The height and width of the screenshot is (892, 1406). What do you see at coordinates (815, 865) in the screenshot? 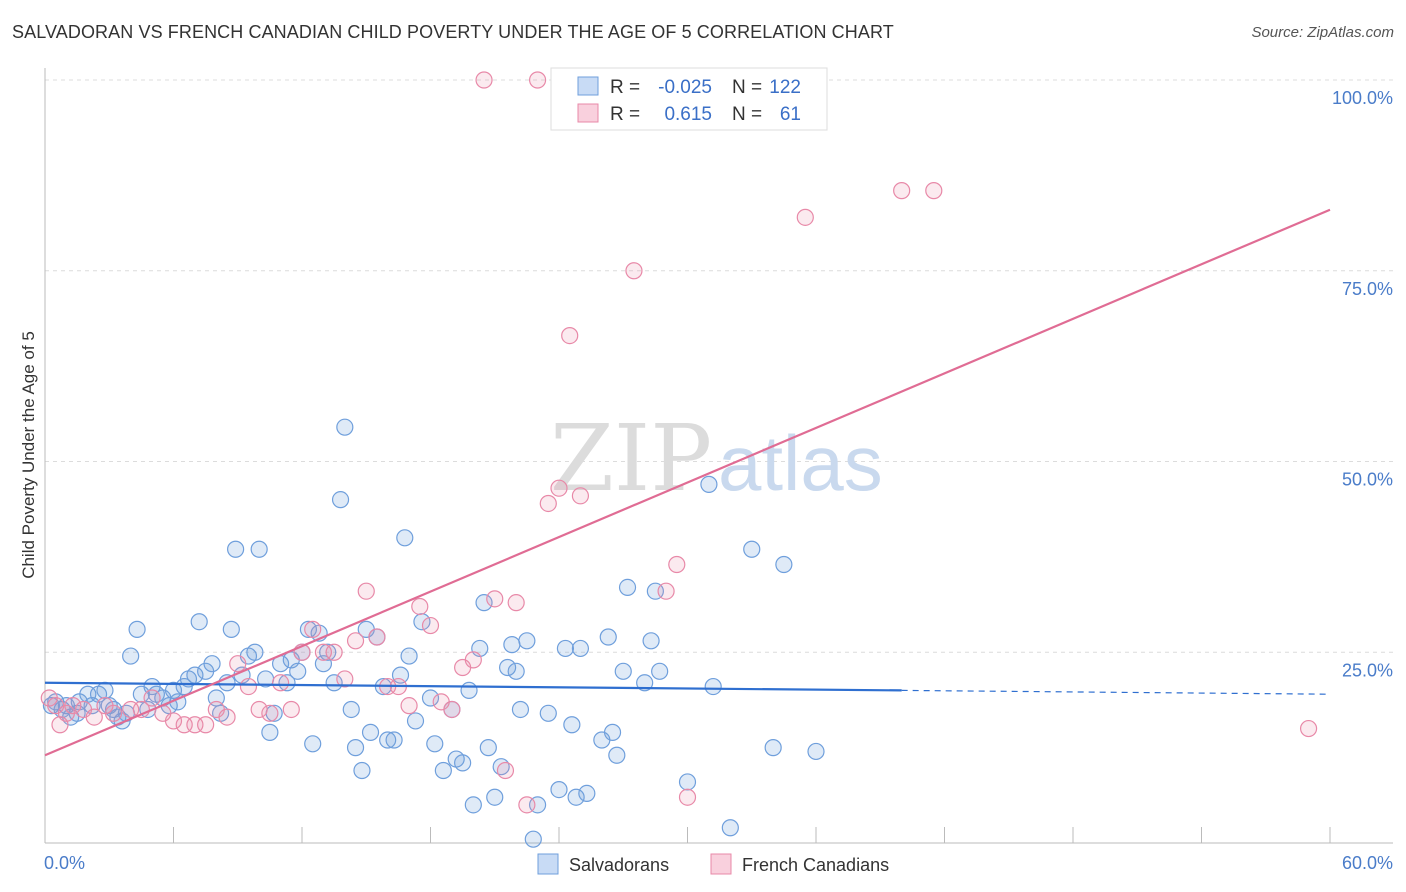
I see `bottom-legend-french-canadians: French Canadians` at bounding box center [815, 865].